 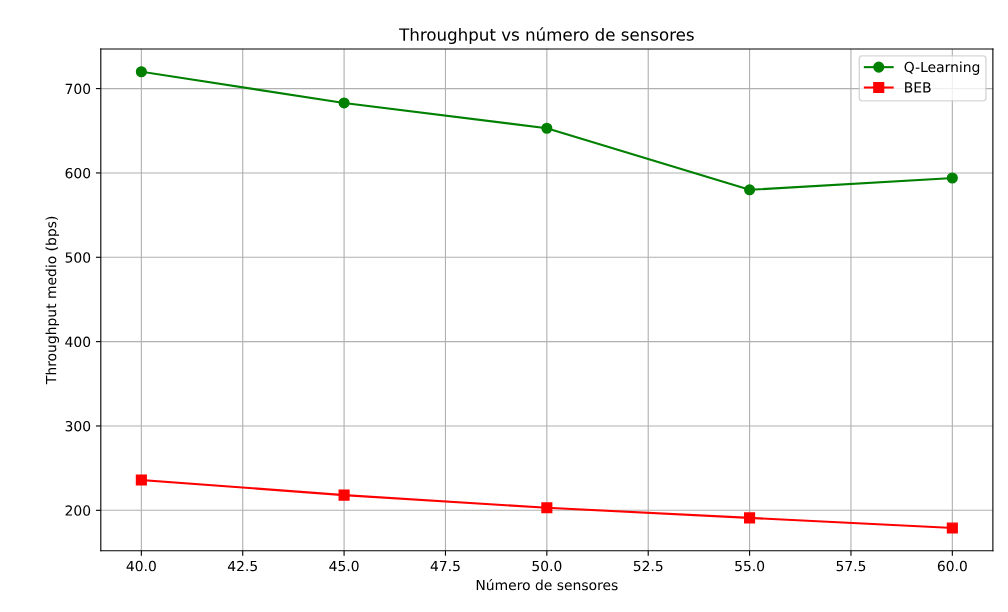 What do you see at coordinates (52, 300) in the screenshot?
I see `y-axis-title: Throughput medio (bps)` at bounding box center [52, 300].